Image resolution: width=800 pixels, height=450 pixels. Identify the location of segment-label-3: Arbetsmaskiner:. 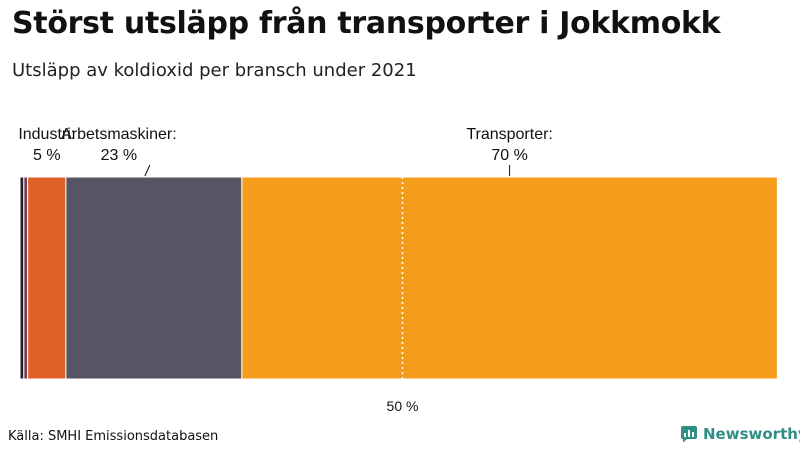
(119, 134).